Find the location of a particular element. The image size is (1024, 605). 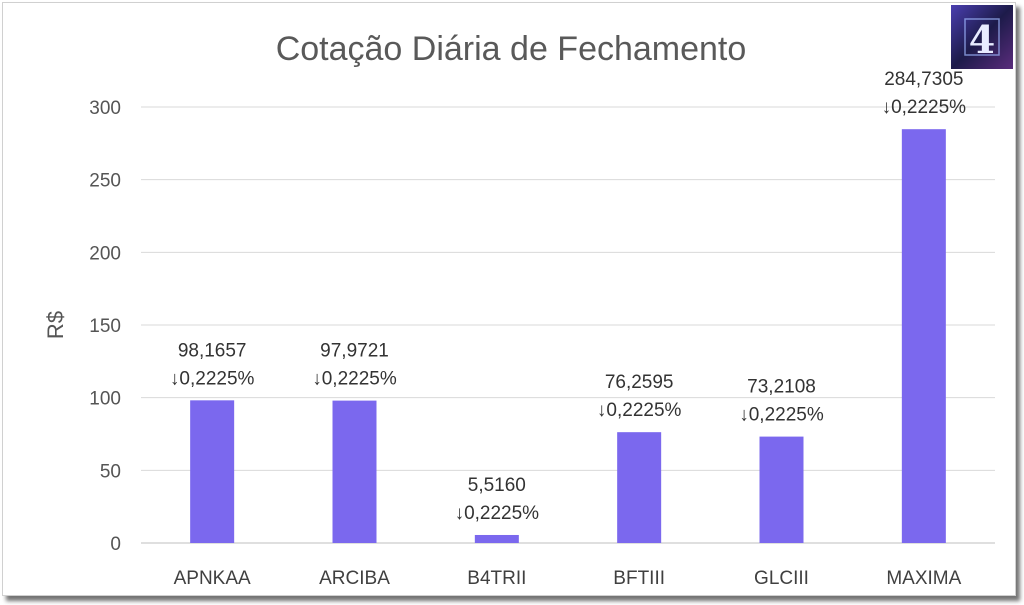

value-label: 98,1657 is located at coordinates (212, 350).